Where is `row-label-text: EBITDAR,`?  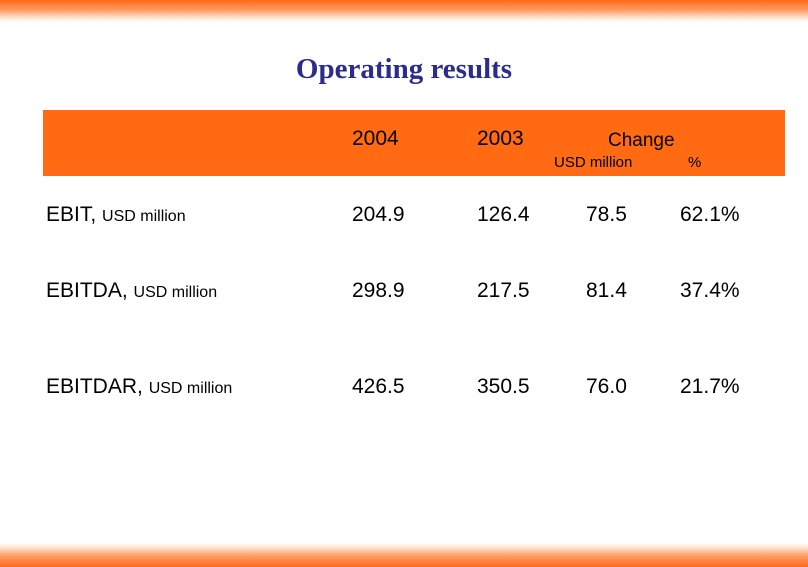
row-label-text: EBITDAR, is located at coordinates (94, 386).